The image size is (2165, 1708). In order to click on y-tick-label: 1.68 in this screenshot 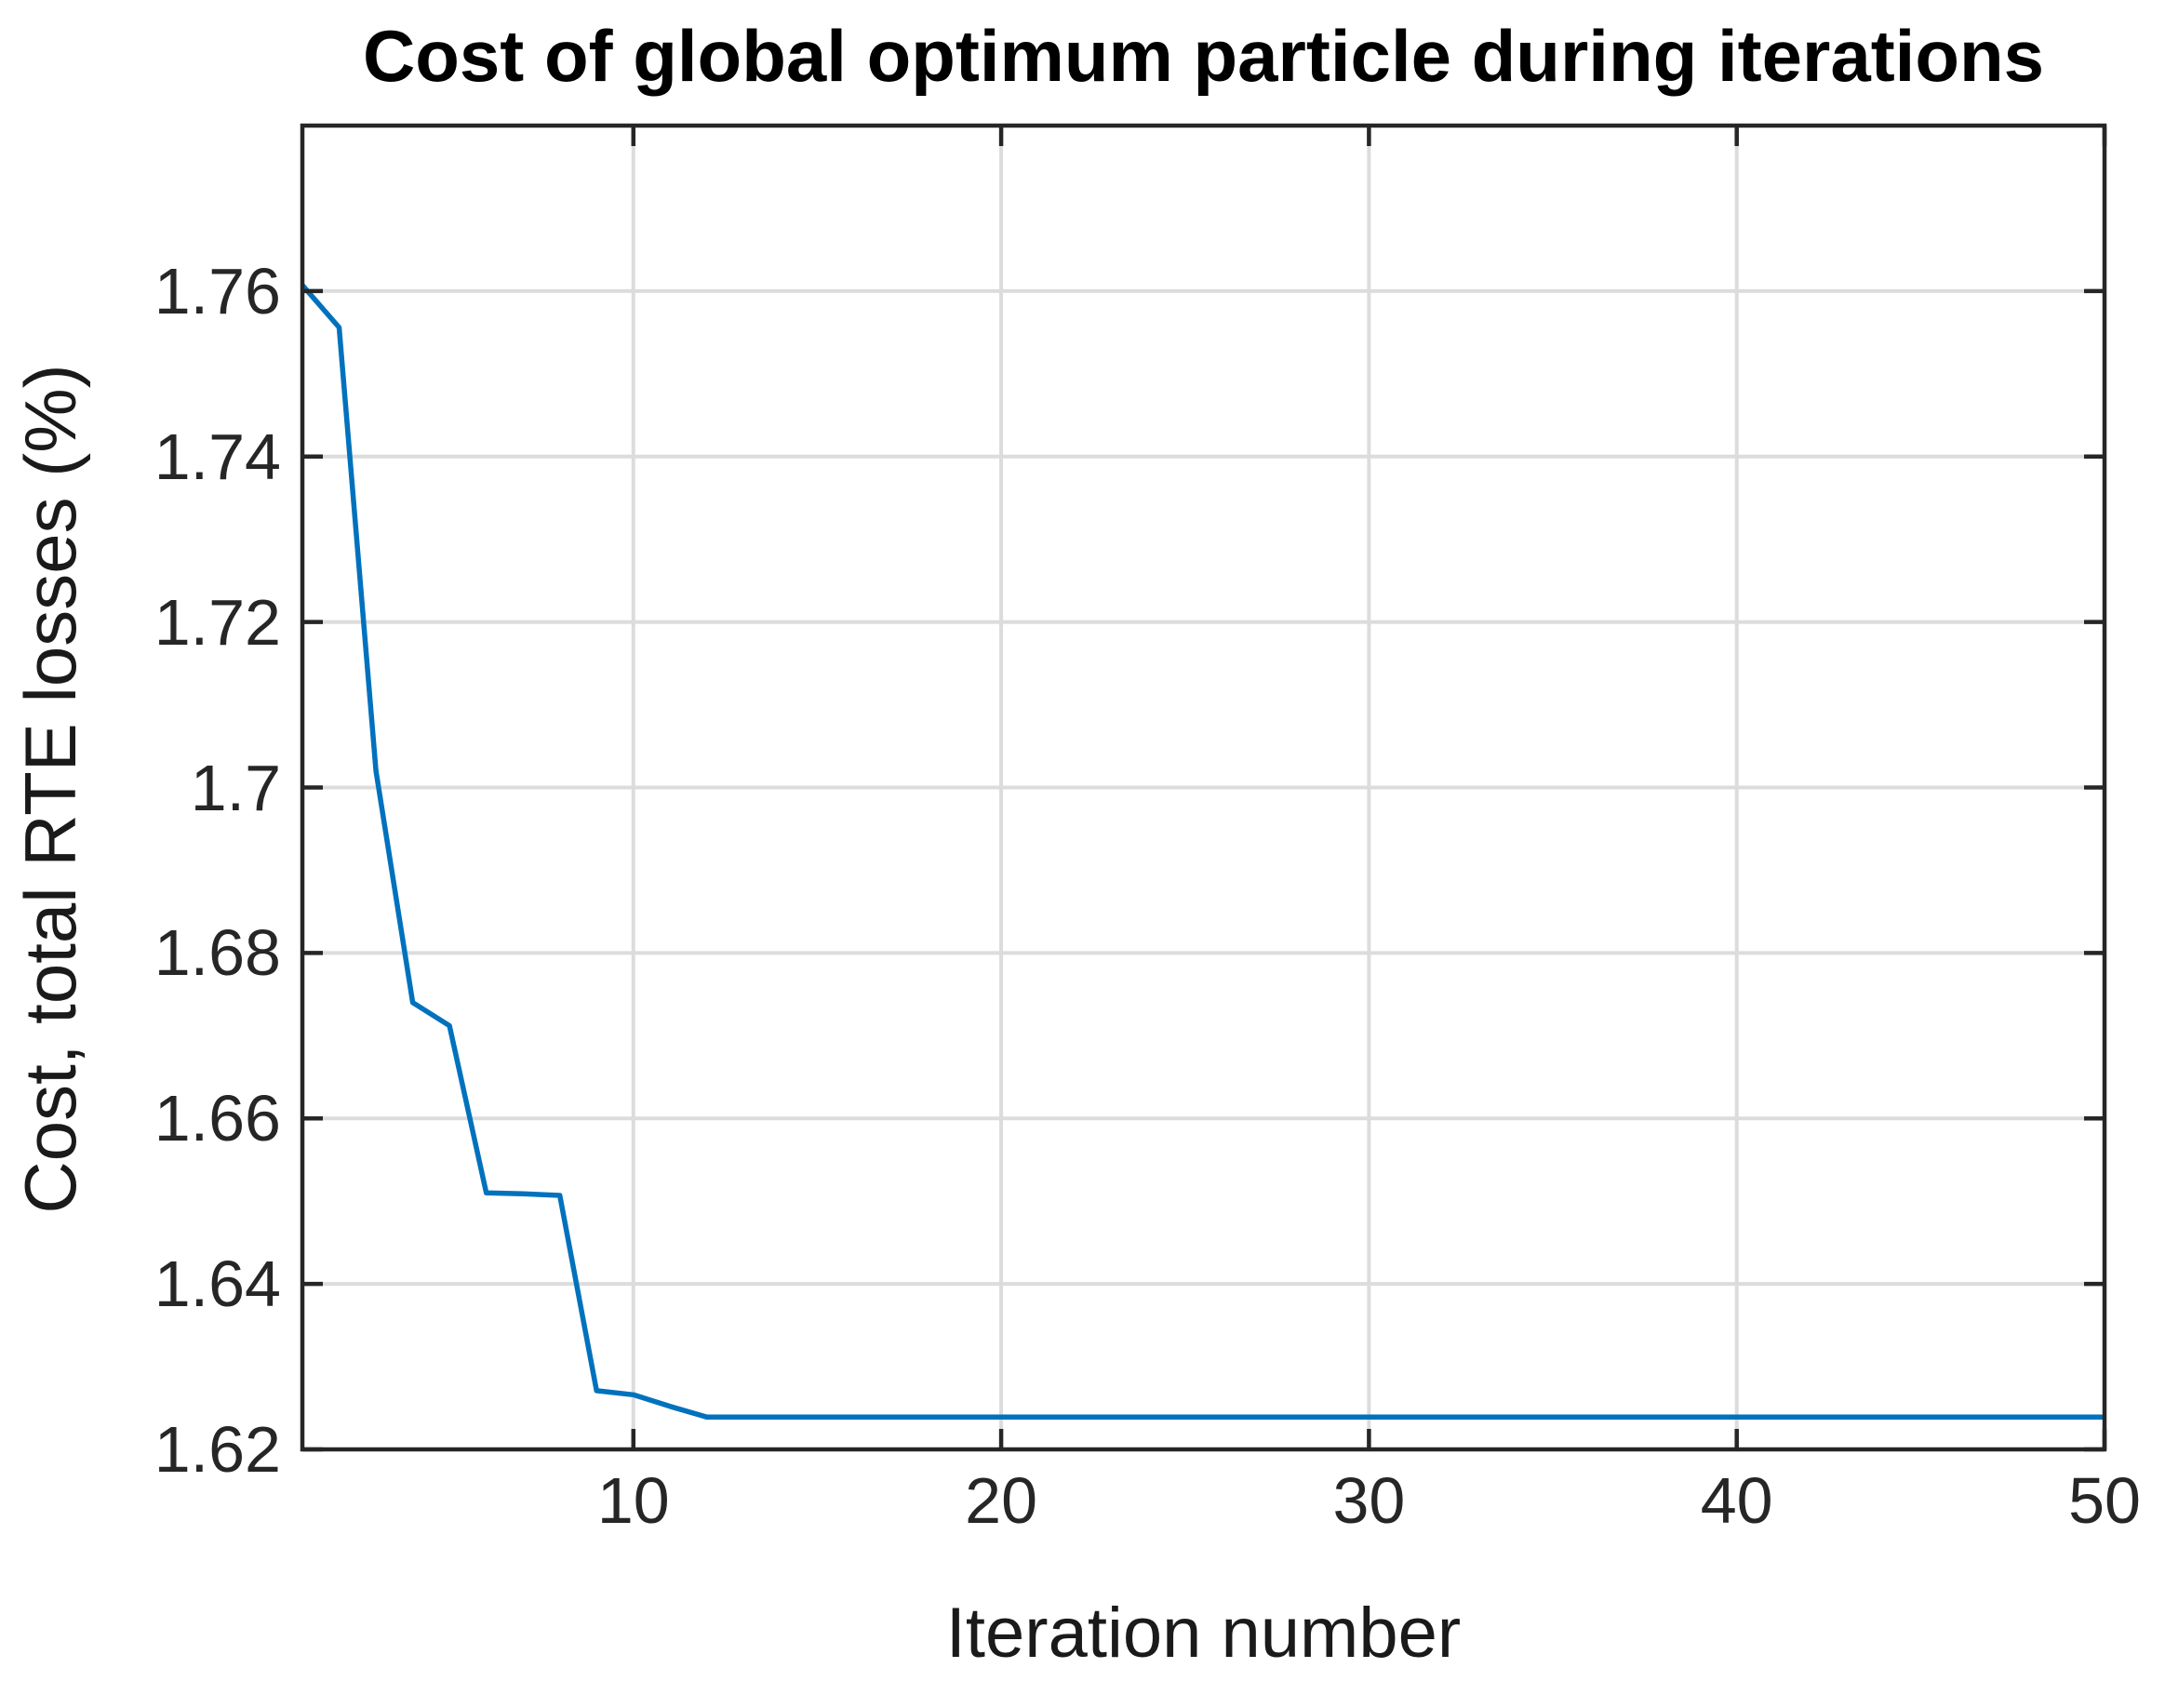, I will do `click(218, 953)`.